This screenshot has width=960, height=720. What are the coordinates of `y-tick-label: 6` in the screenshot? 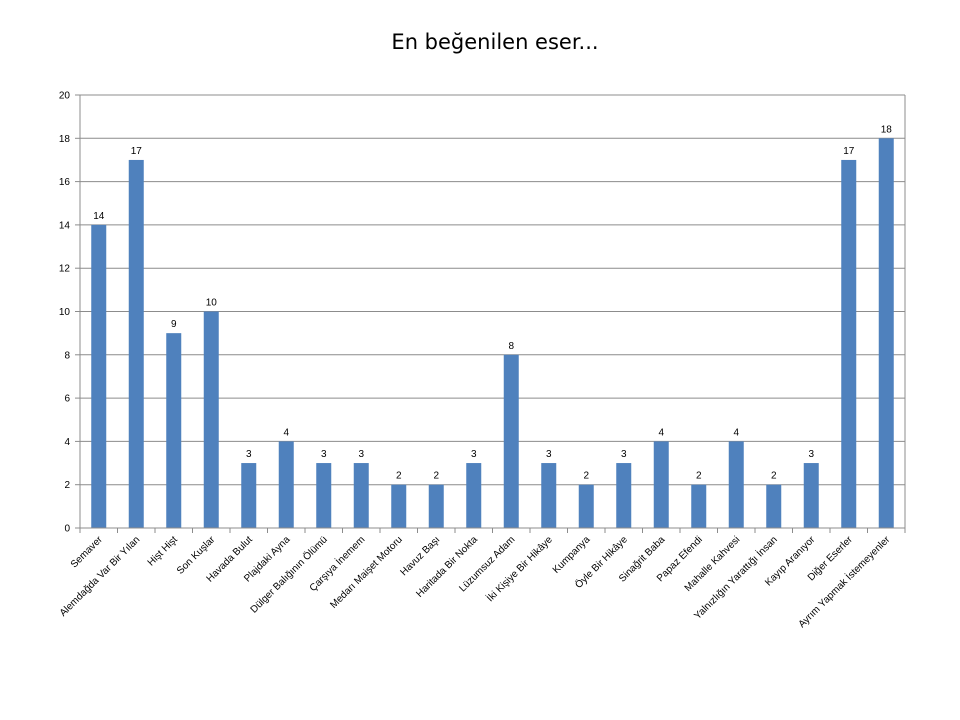 It's located at (67, 399).